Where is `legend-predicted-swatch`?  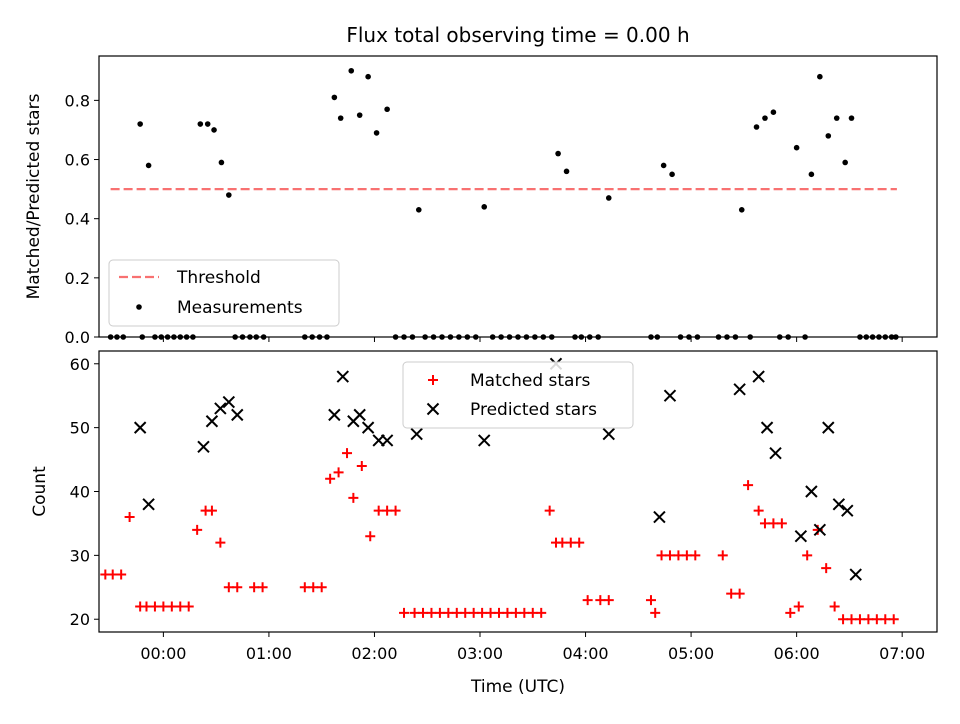
legend-predicted-swatch is located at coordinates (433, 409).